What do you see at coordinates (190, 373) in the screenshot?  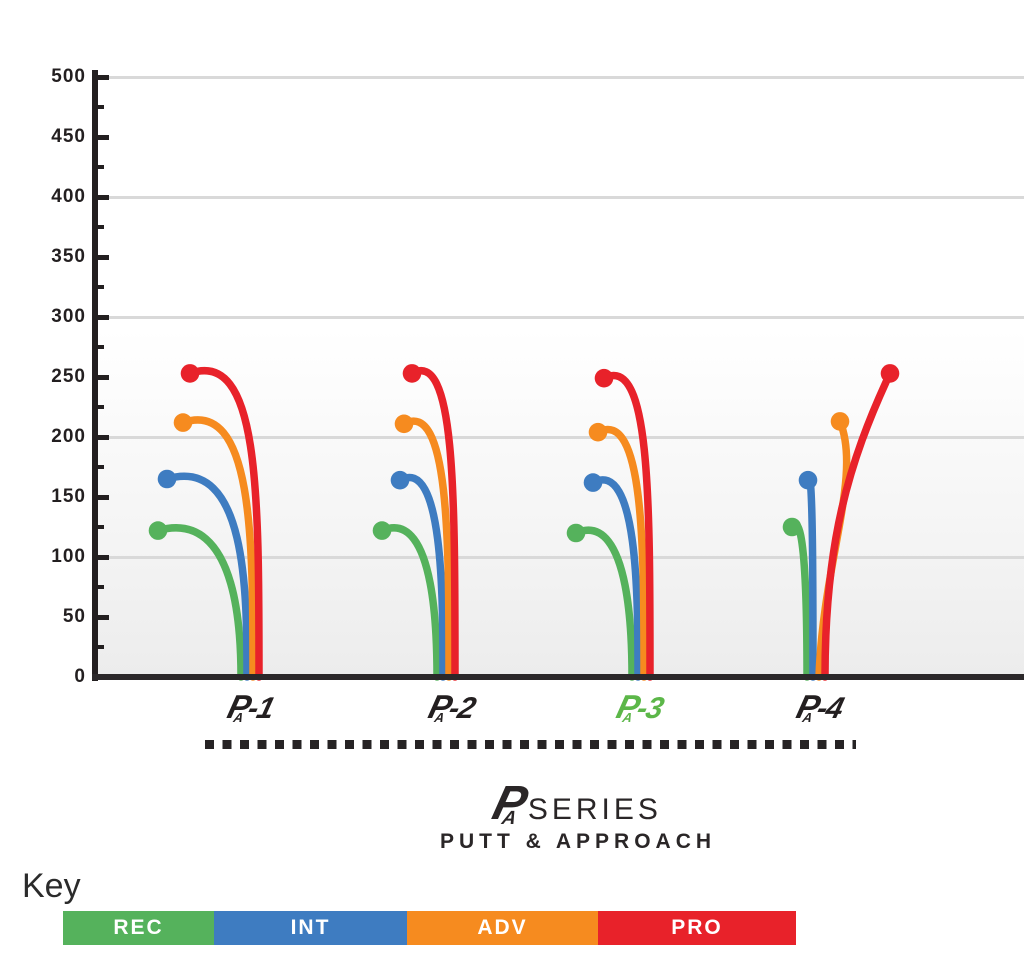 I see `flight-endpoint-pa-1-pro` at bounding box center [190, 373].